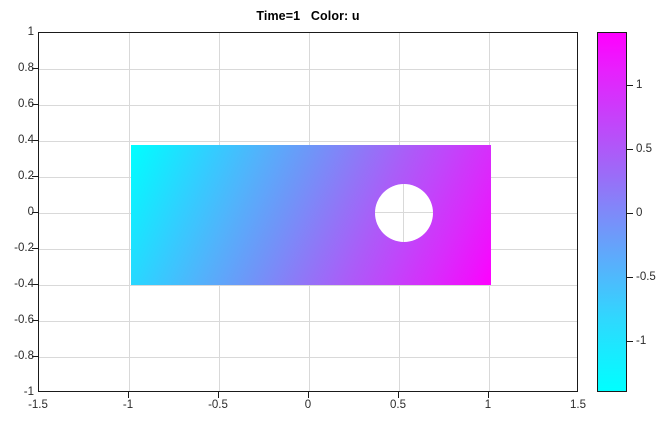  I want to click on gridline-vertical-through-hole, so click(403, 213).